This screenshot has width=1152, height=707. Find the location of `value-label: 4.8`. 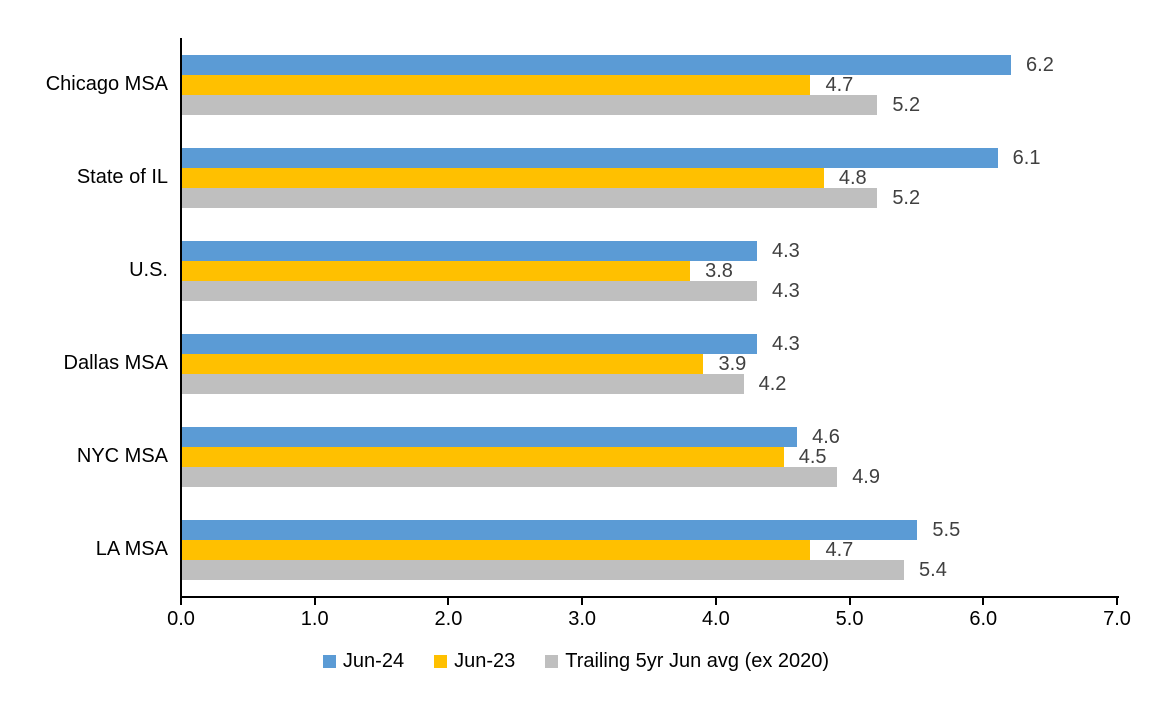

value-label: 4.8 is located at coordinates (852, 177).